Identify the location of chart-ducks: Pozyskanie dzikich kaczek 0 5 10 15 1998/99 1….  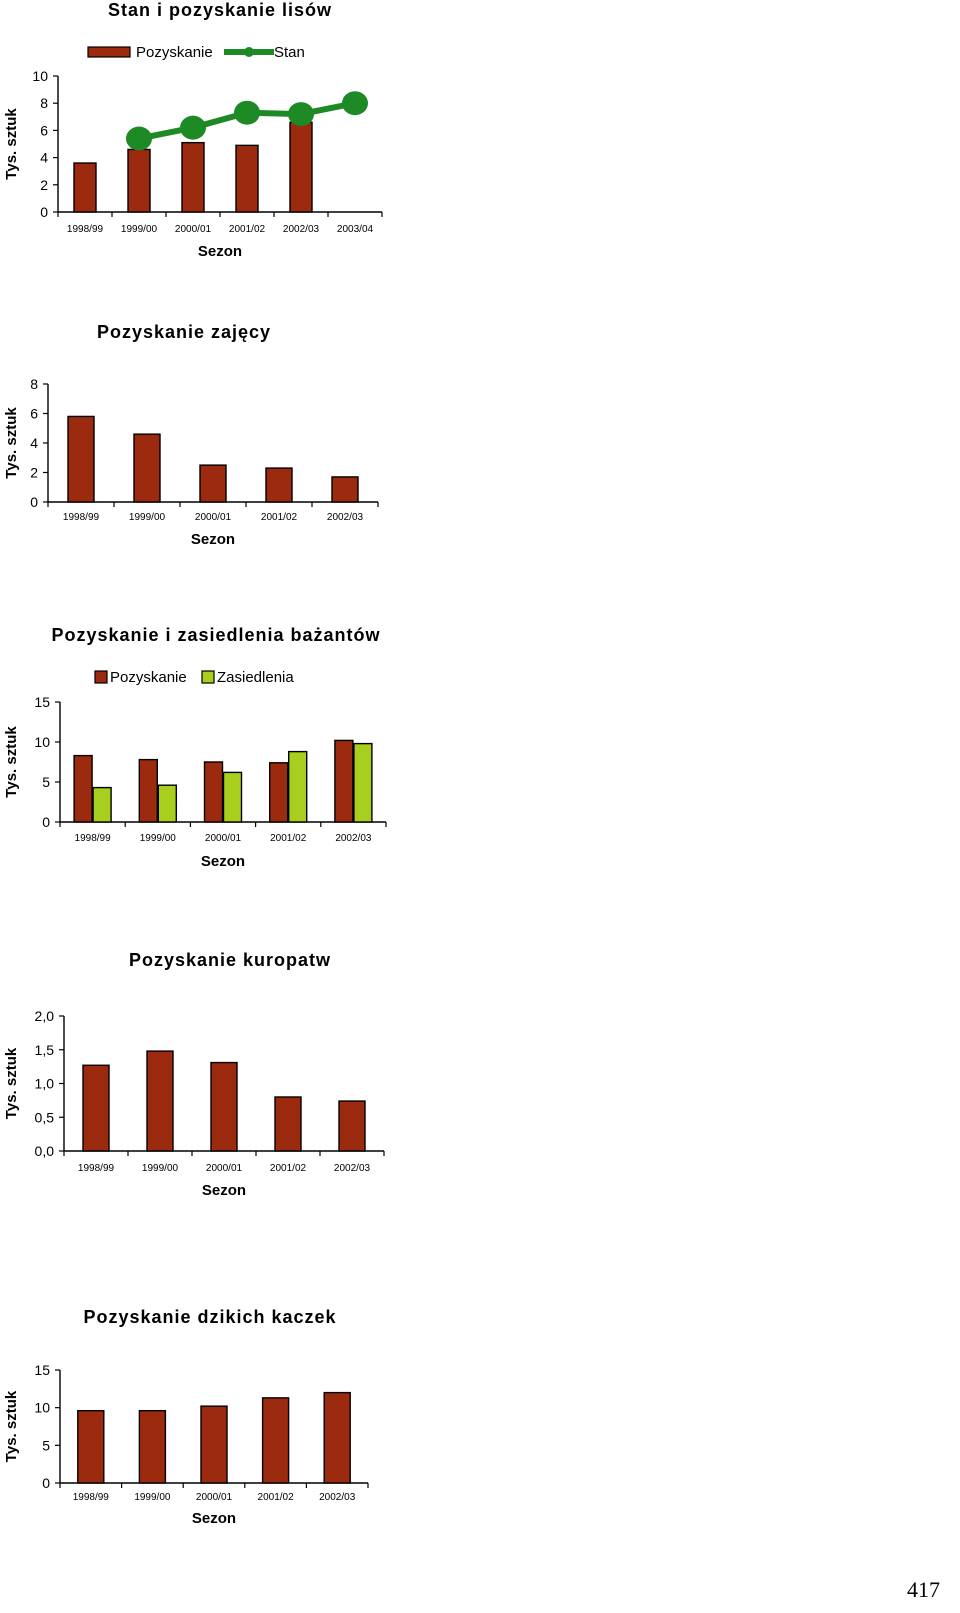
(210, 1427).